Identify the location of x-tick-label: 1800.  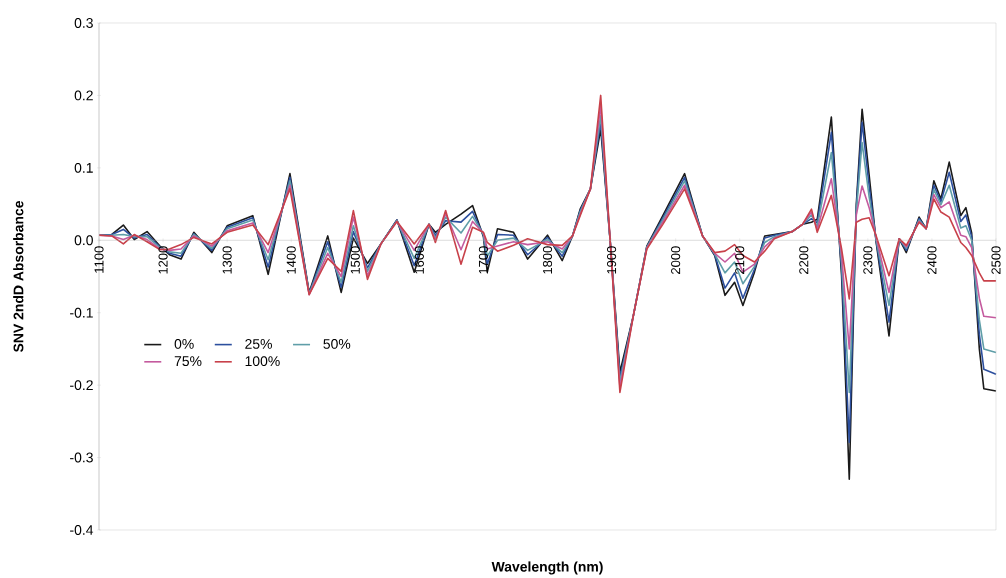
(547, 260).